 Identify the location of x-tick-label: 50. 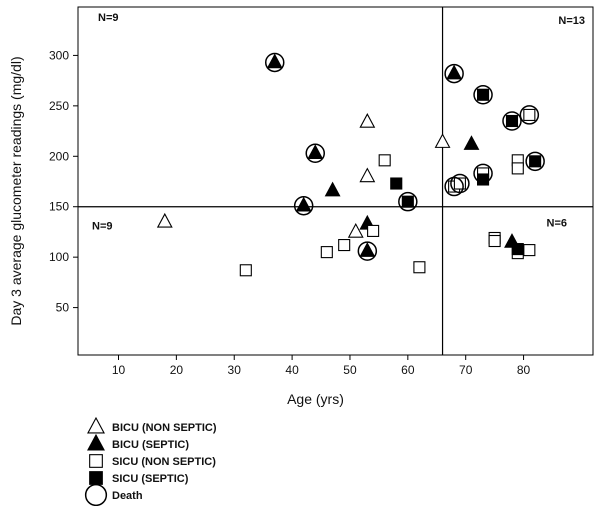
(350, 370).